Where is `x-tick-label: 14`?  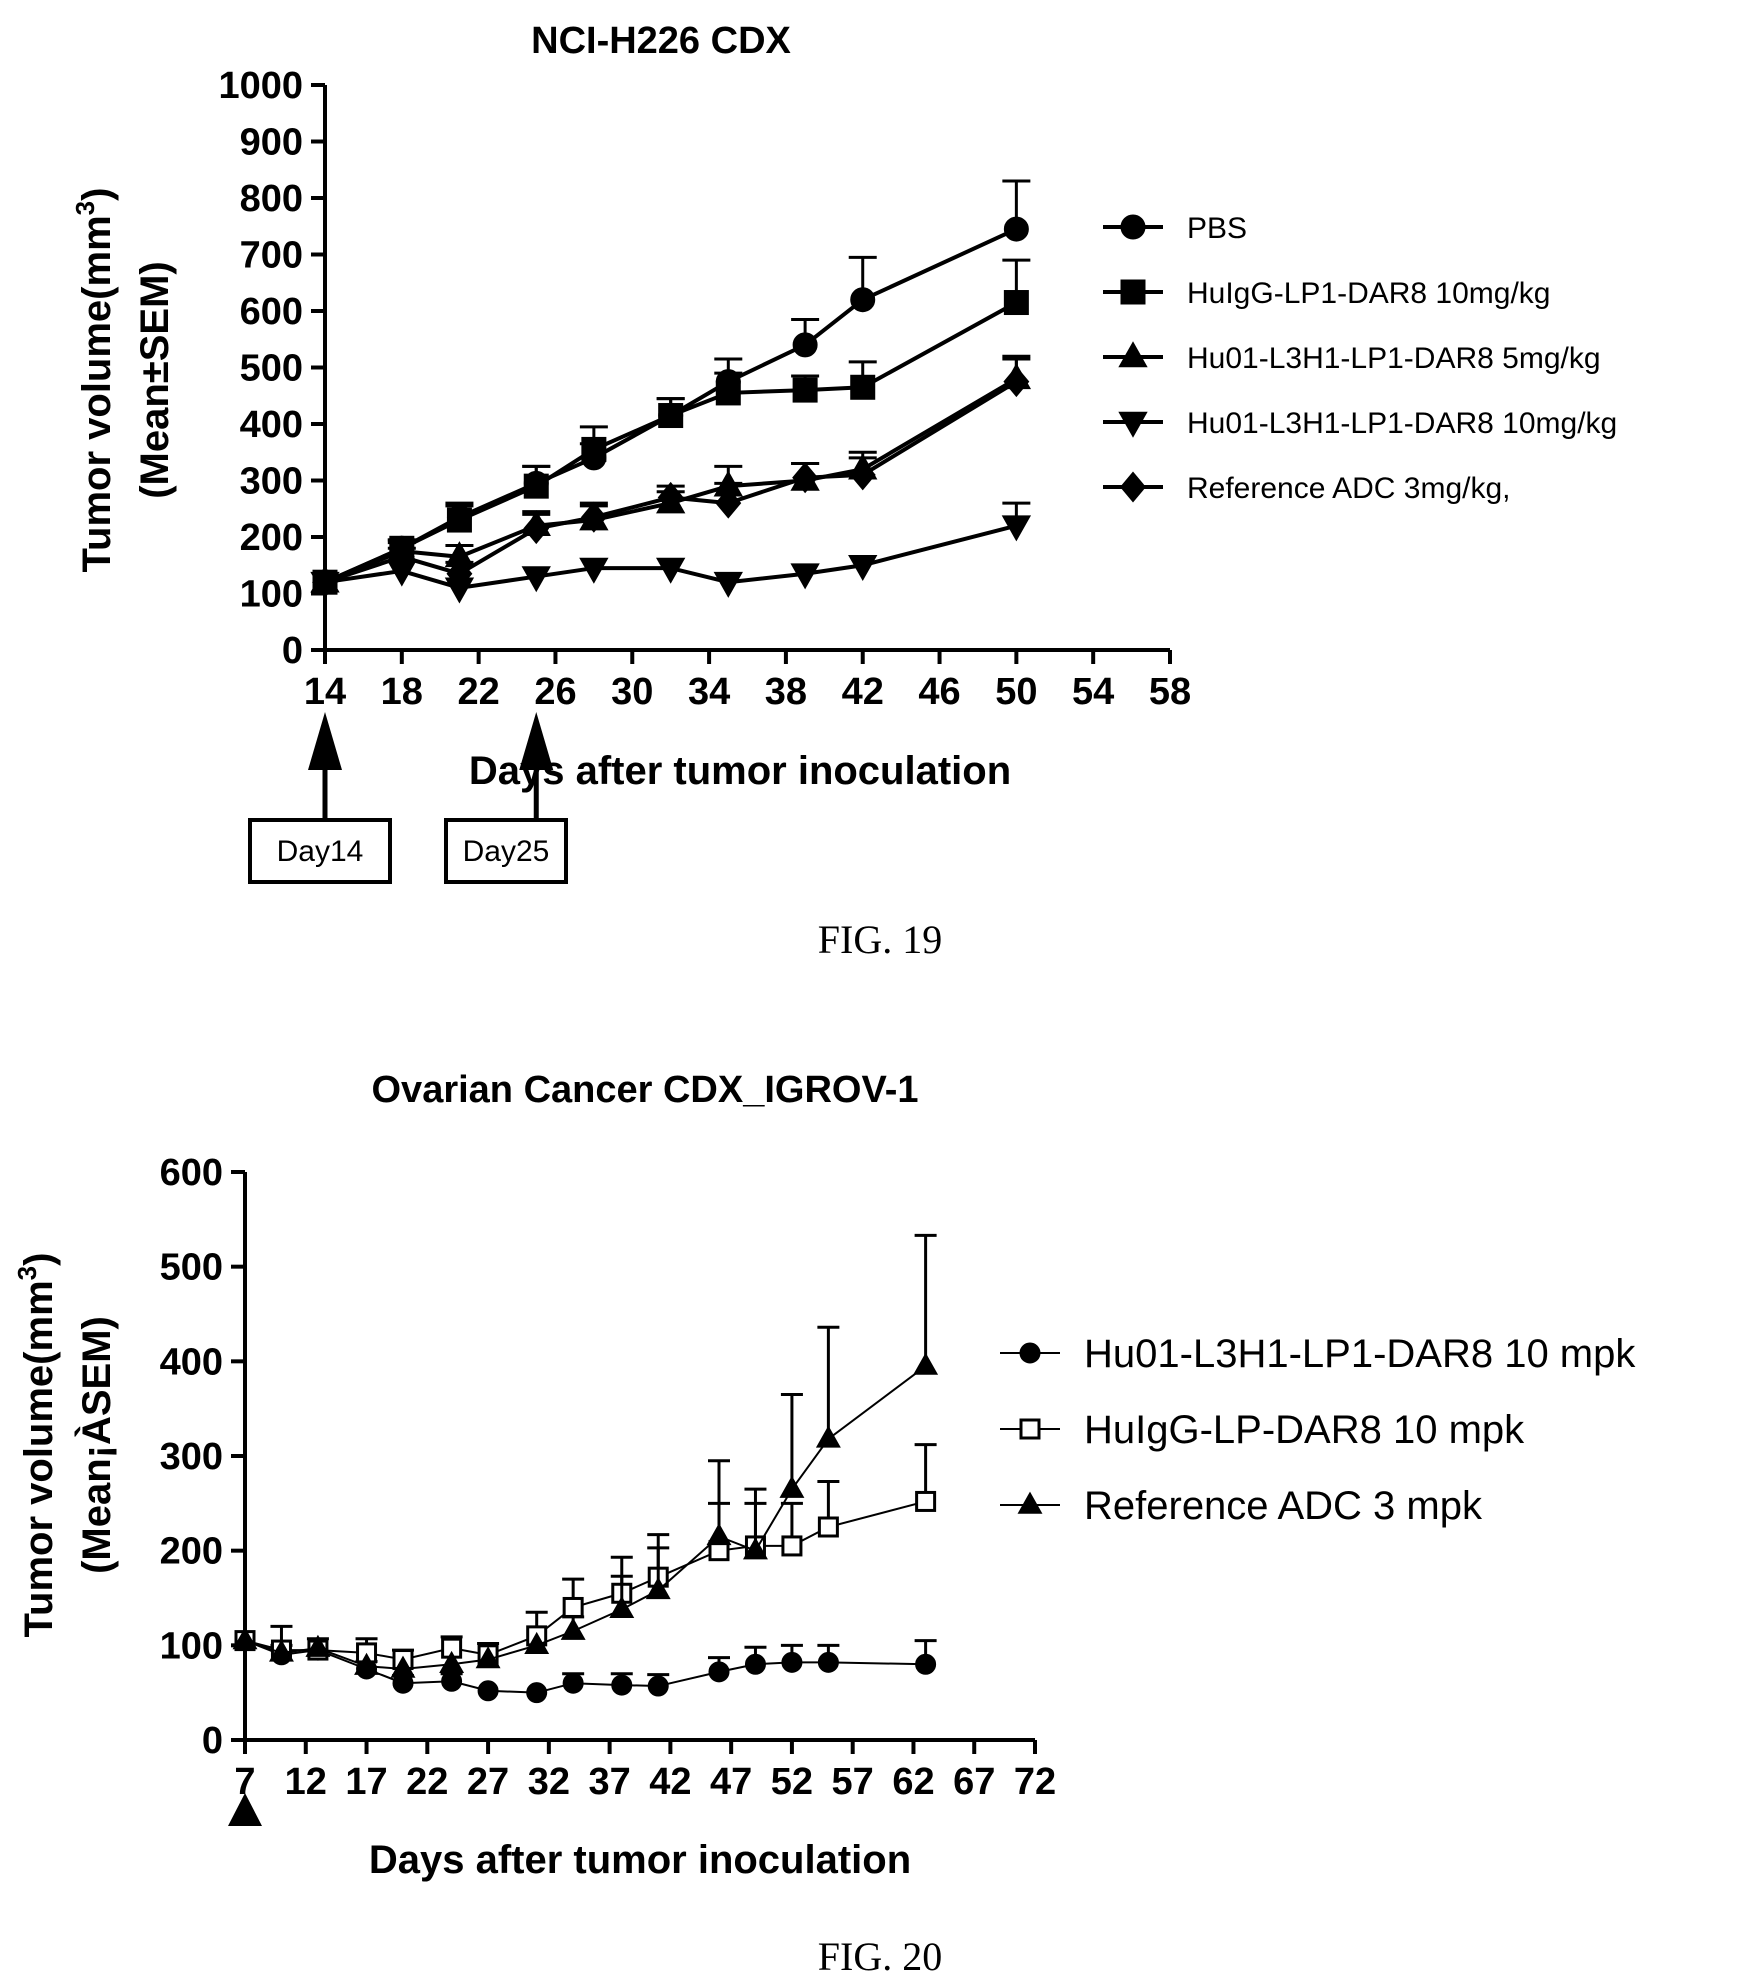
x-tick-label: 14 is located at coordinates (325, 692).